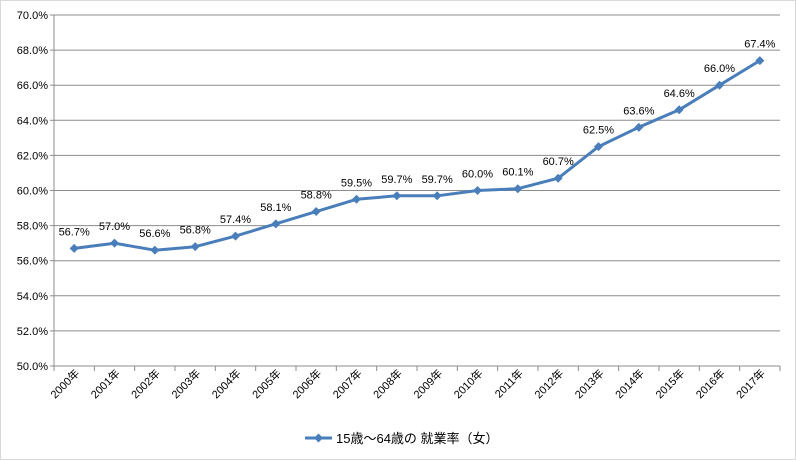 This screenshot has height=460, width=796. I want to click on data-label: 56.8%, so click(195, 231).